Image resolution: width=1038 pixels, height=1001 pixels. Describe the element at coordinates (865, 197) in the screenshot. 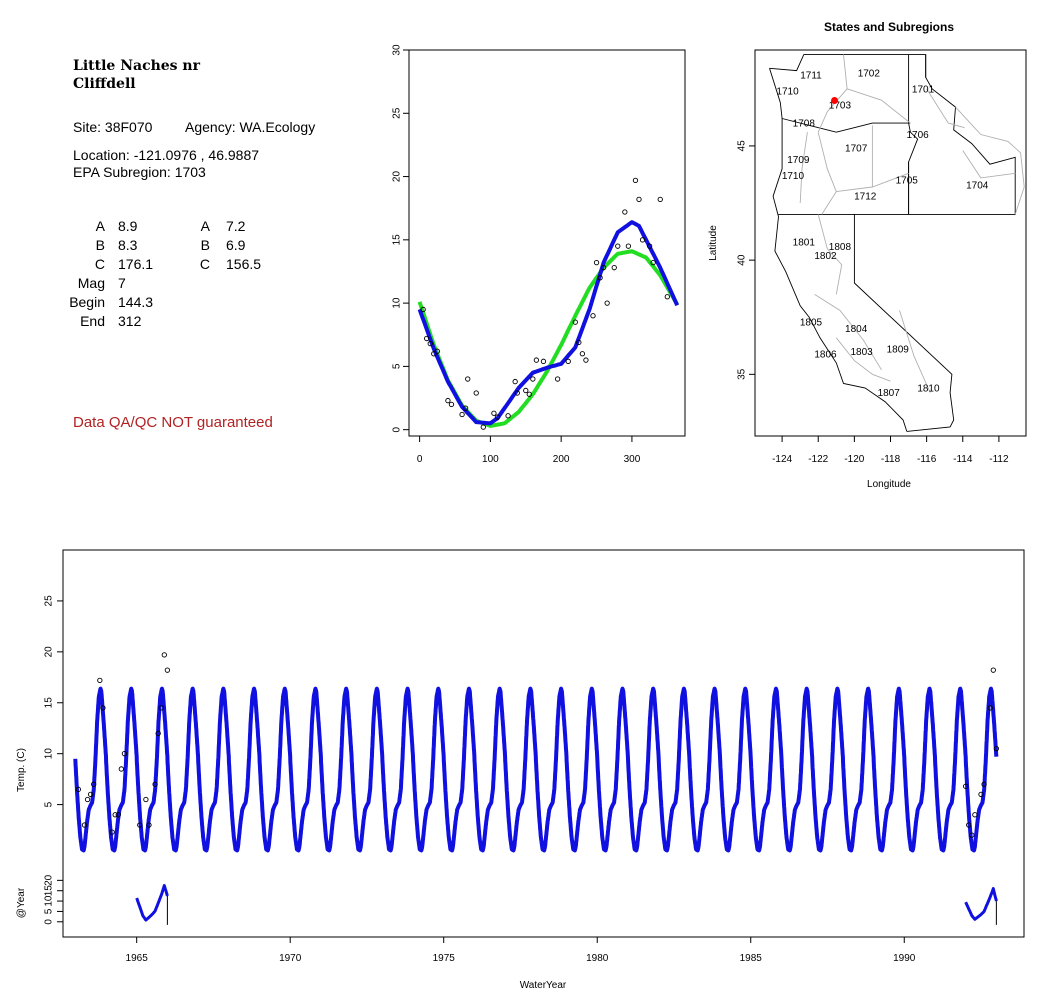

I see `region-label: 1712` at that location.